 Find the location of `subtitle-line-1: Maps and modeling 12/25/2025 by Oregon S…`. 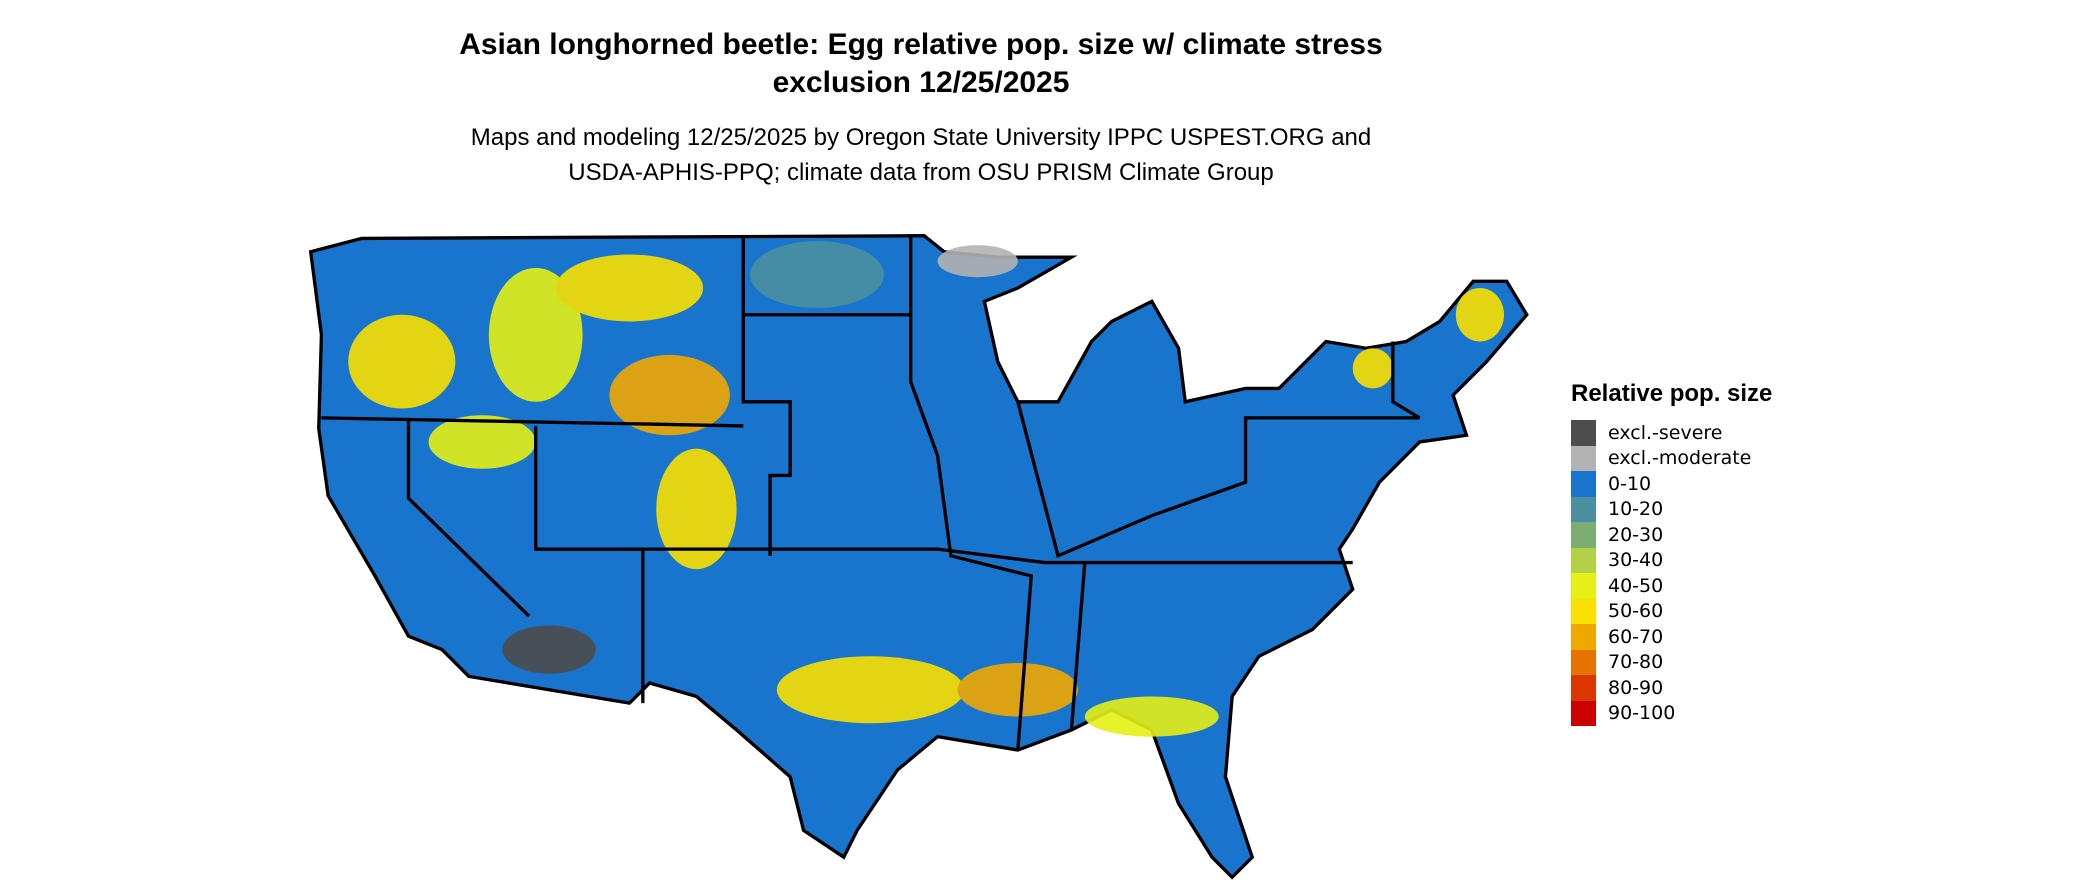

subtitle-line-1: Maps and modeling 12/25/2025 by Oregon S… is located at coordinates (921, 137).